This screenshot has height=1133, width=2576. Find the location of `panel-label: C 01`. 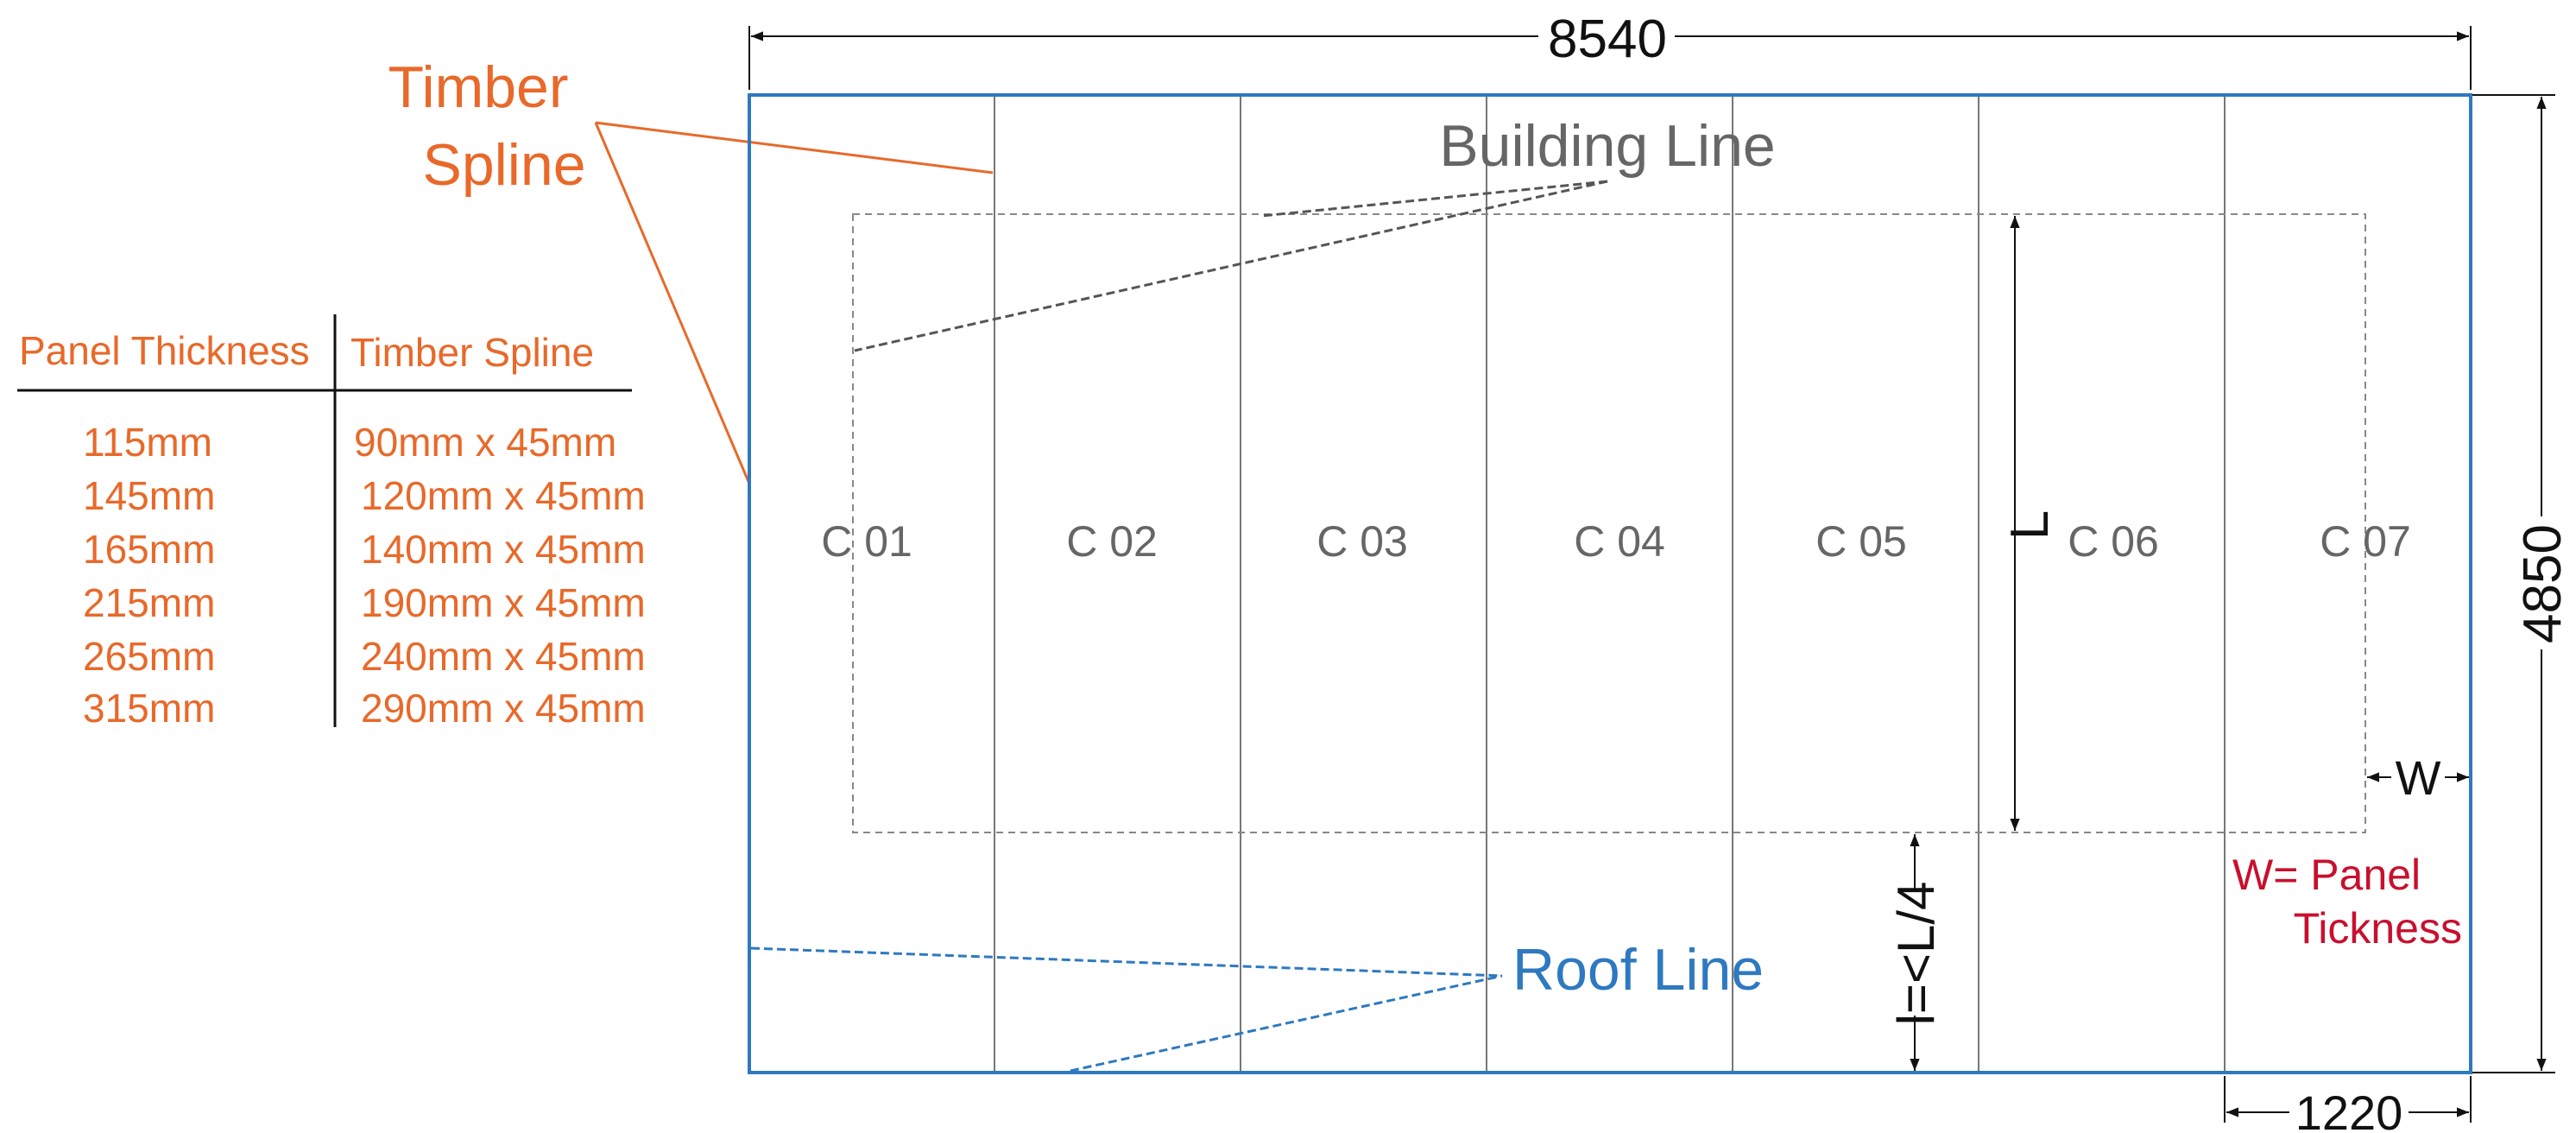

panel-label: C 01 is located at coordinates (866, 541).